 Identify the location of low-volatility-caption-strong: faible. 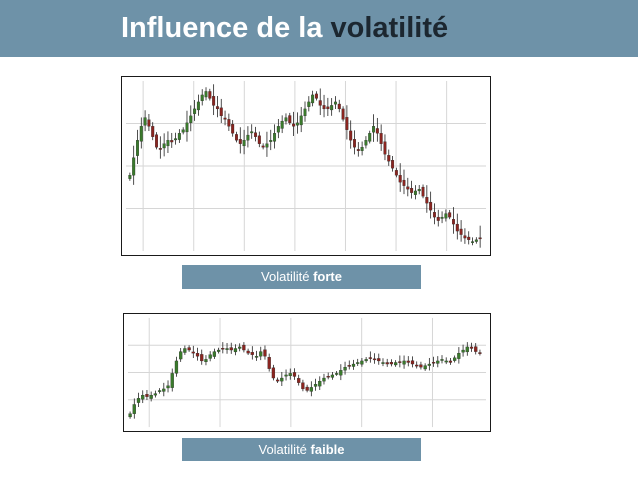
(327, 449).